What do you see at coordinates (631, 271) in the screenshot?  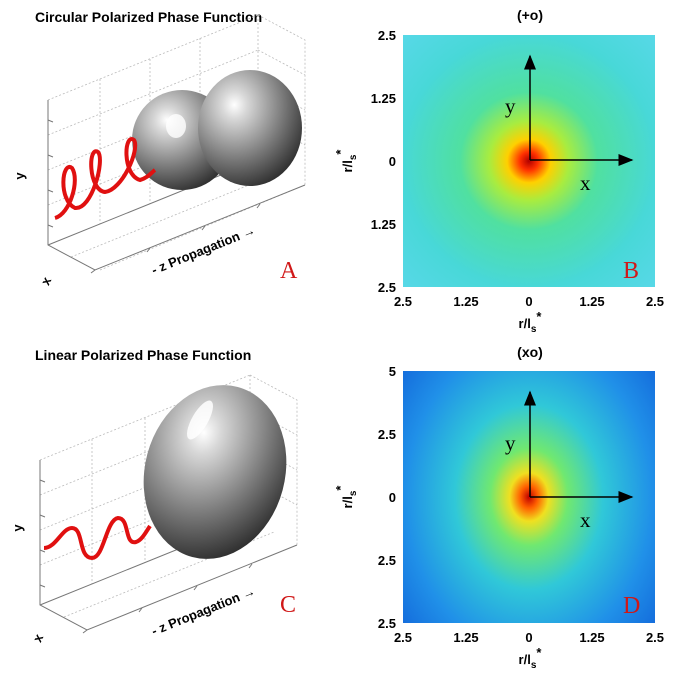 I see `panel-letter: B` at bounding box center [631, 271].